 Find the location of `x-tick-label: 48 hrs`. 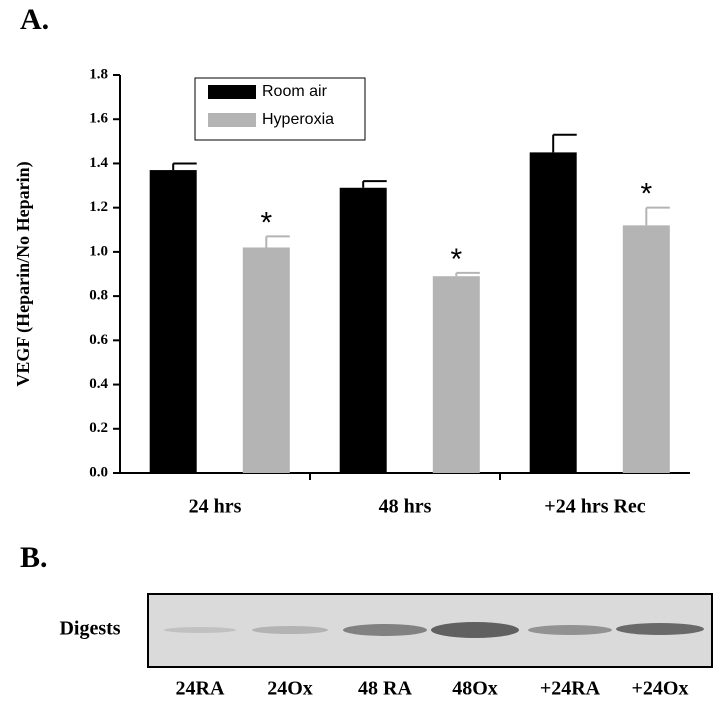

x-tick-label: 48 hrs is located at coordinates (405, 507).